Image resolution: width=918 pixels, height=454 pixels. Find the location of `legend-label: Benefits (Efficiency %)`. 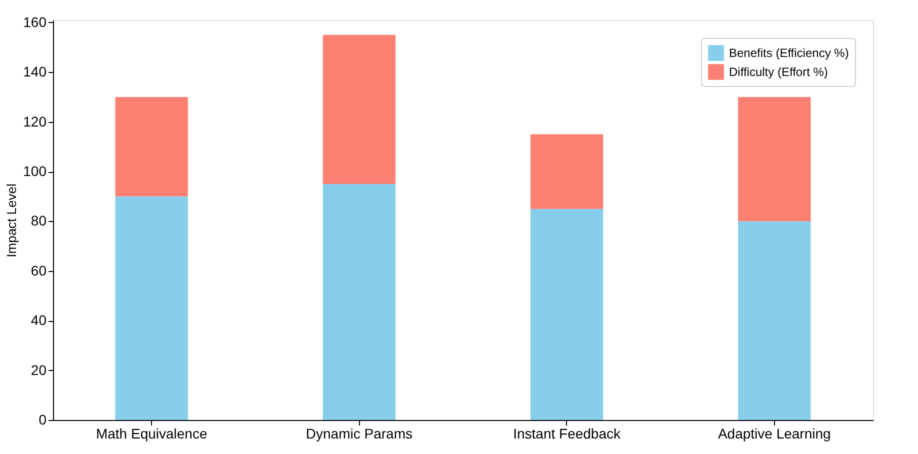

legend-label: Benefits (Efficiency %) is located at coordinates (789, 53).